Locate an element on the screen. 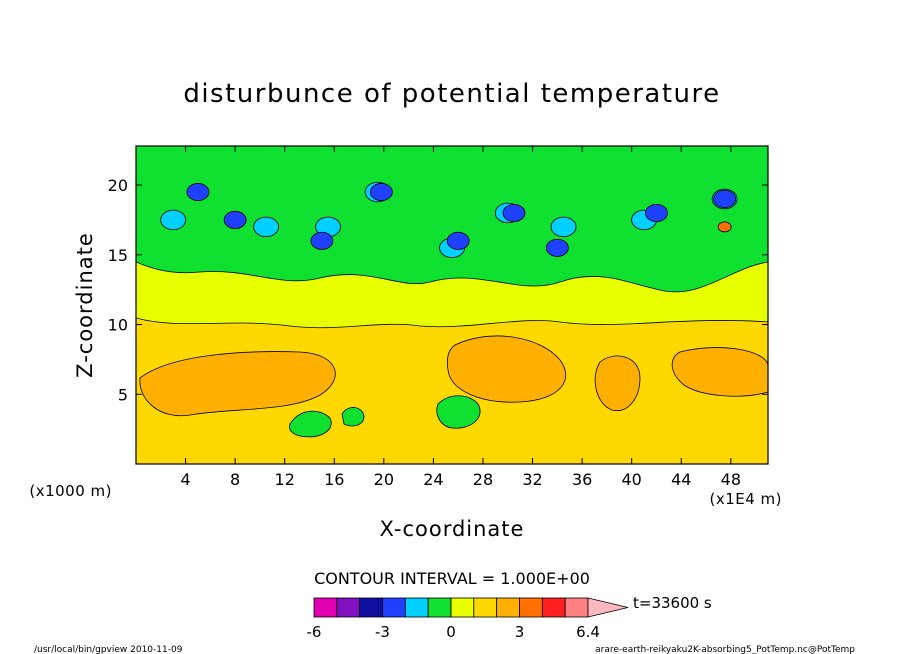 This screenshot has height=654, width=904. chart-title: disturbunce of potential temperature is located at coordinates (451, 94).